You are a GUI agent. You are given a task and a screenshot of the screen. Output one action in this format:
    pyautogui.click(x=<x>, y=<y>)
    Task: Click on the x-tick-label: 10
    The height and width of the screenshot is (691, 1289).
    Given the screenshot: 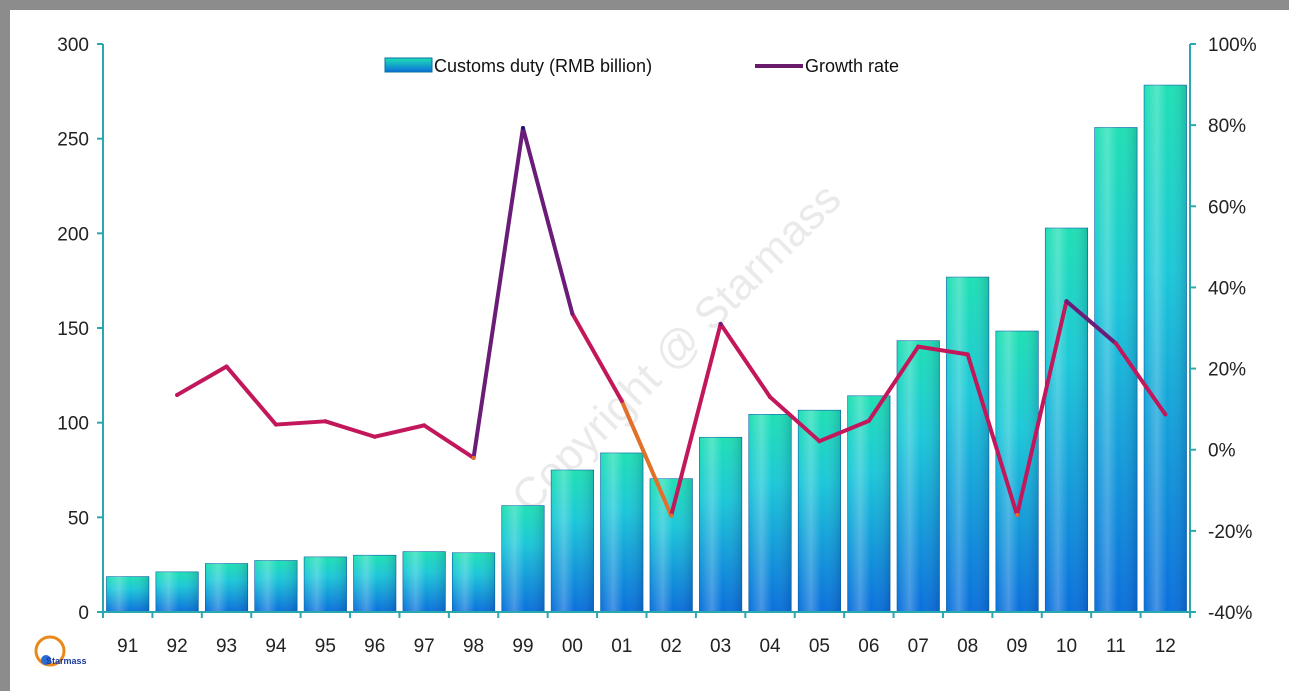 What is the action you would take?
    pyautogui.click(x=1066, y=646)
    